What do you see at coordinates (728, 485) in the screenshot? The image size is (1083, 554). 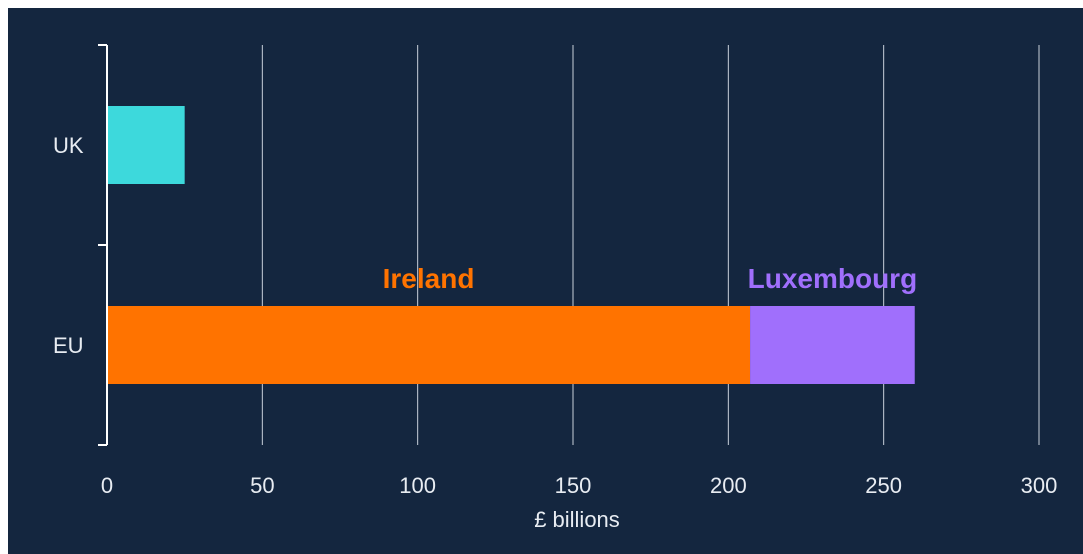 I see `x-tick-label: 200` at bounding box center [728, 485].